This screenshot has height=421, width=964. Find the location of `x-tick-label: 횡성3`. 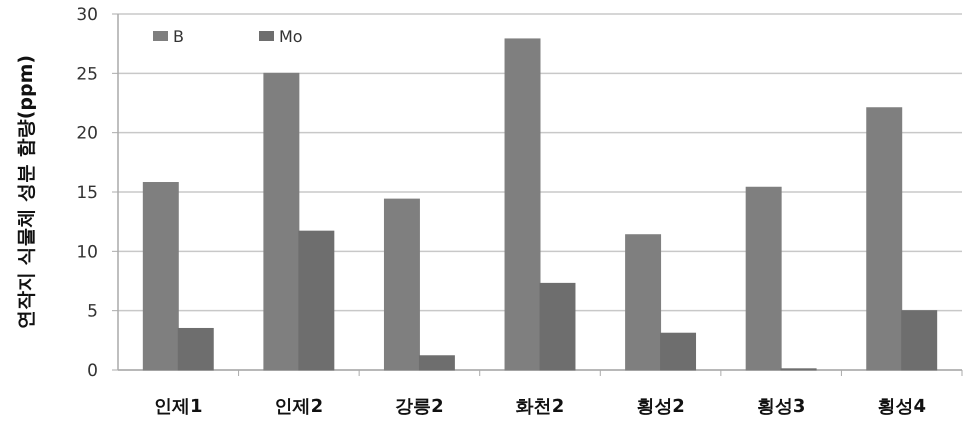

x-tick-label: 횡성3 is located at coordinates (781, 406).